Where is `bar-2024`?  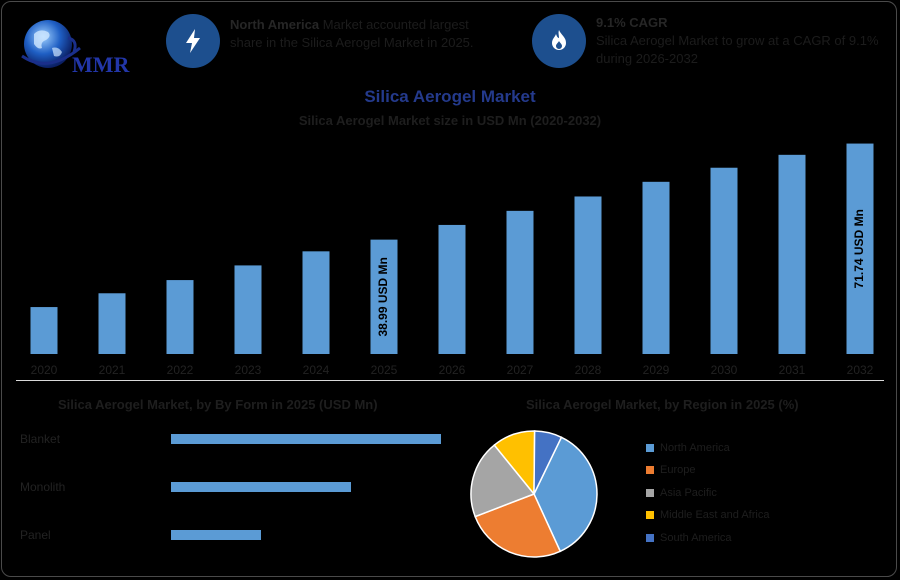 bar-2024 is located at coordinates (316, 302).